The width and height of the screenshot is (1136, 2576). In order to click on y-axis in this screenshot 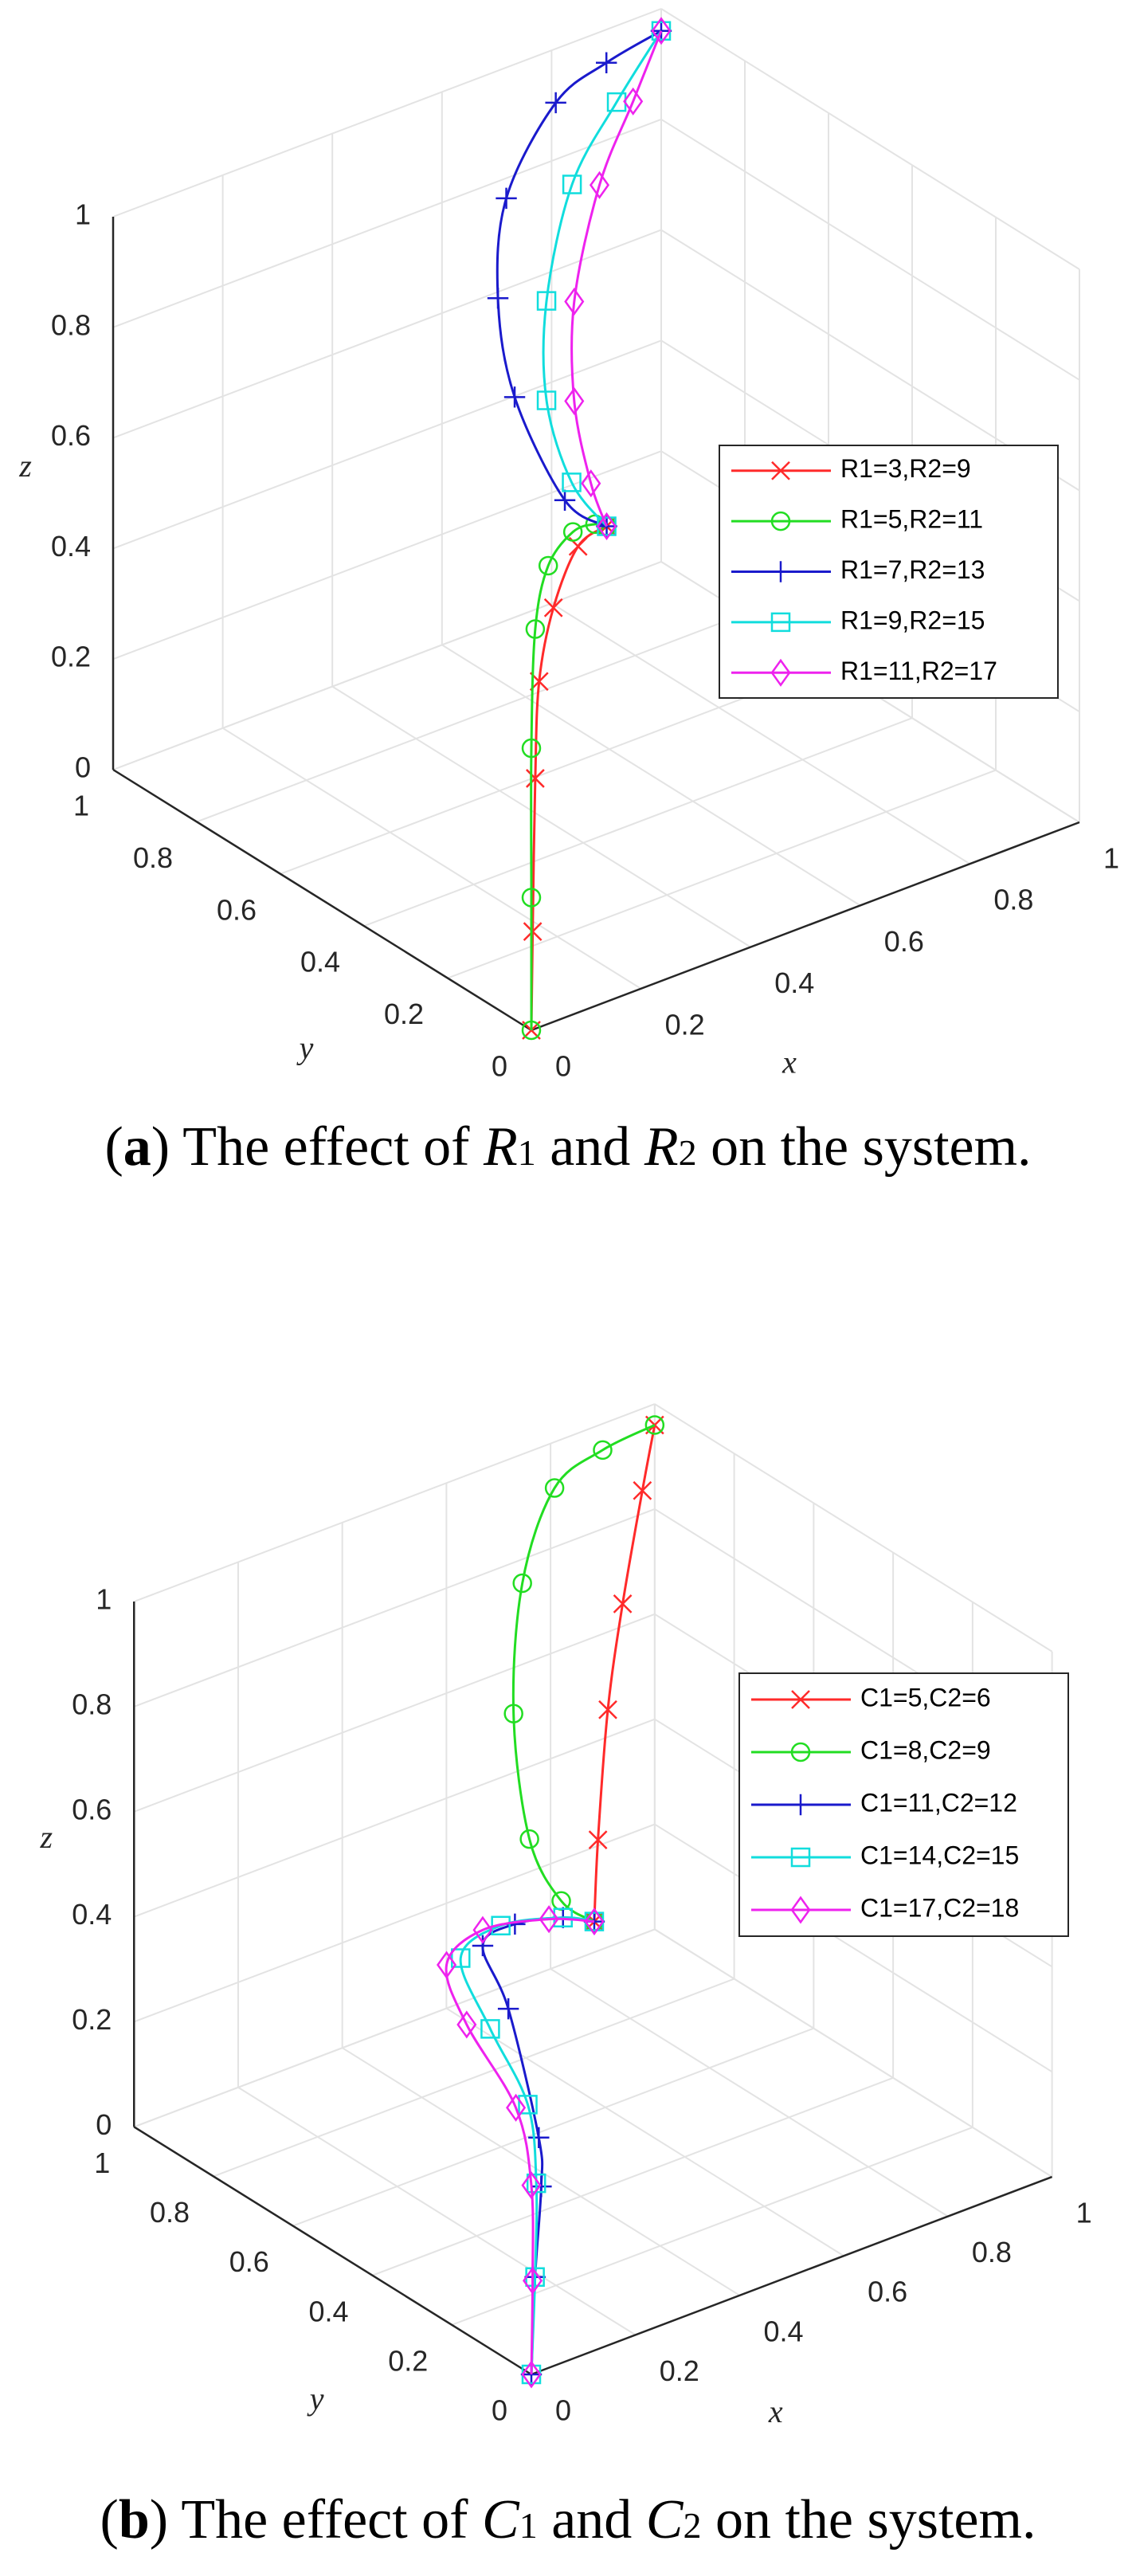, I will do `click(322, 900)`.